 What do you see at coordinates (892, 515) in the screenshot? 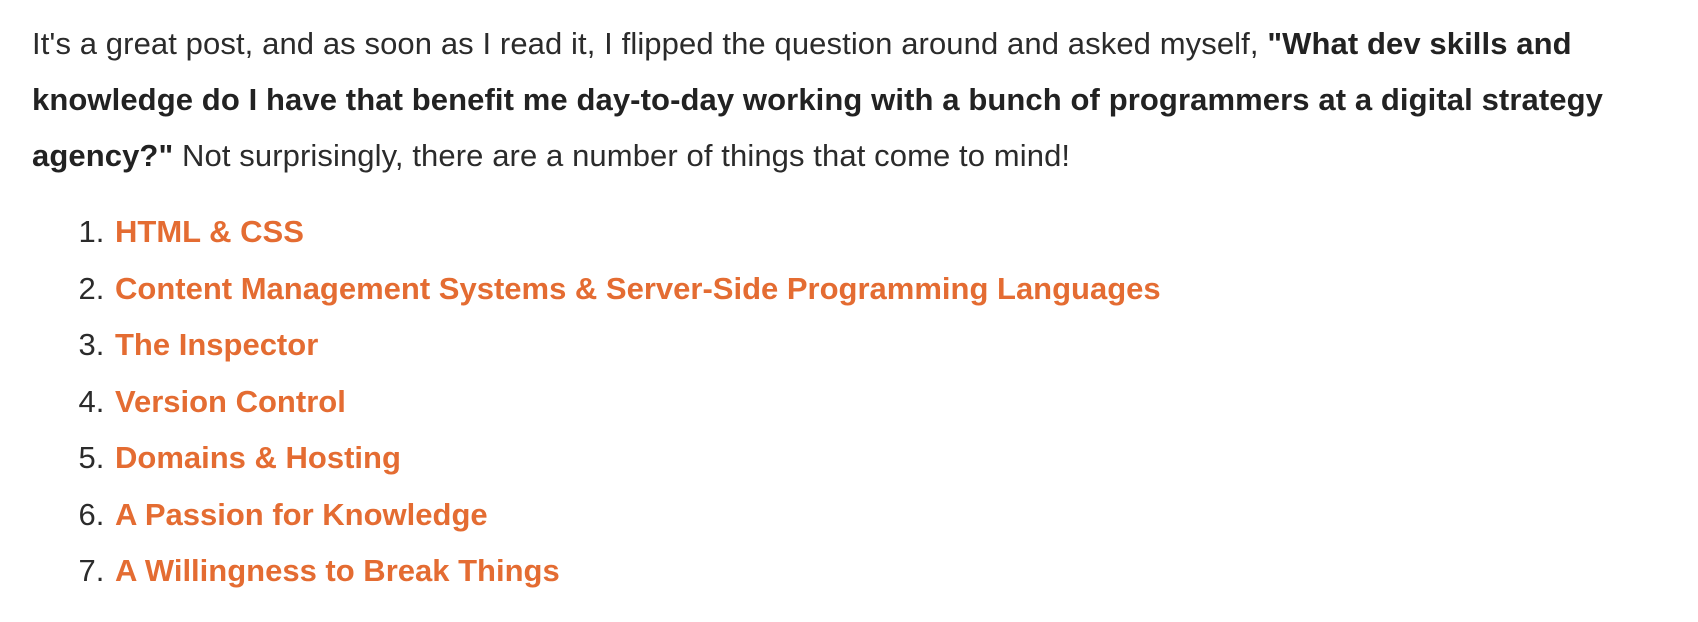
I see `list-item: A Passion for Knowledge` at bounding box center [892, 515].